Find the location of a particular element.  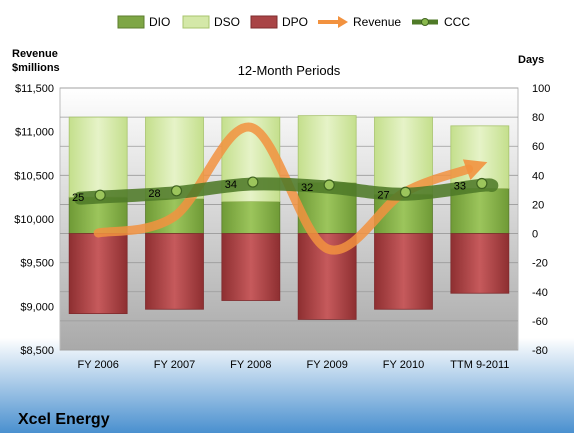

left-tick-label: $10,000 is located at coordinates (34, 220).